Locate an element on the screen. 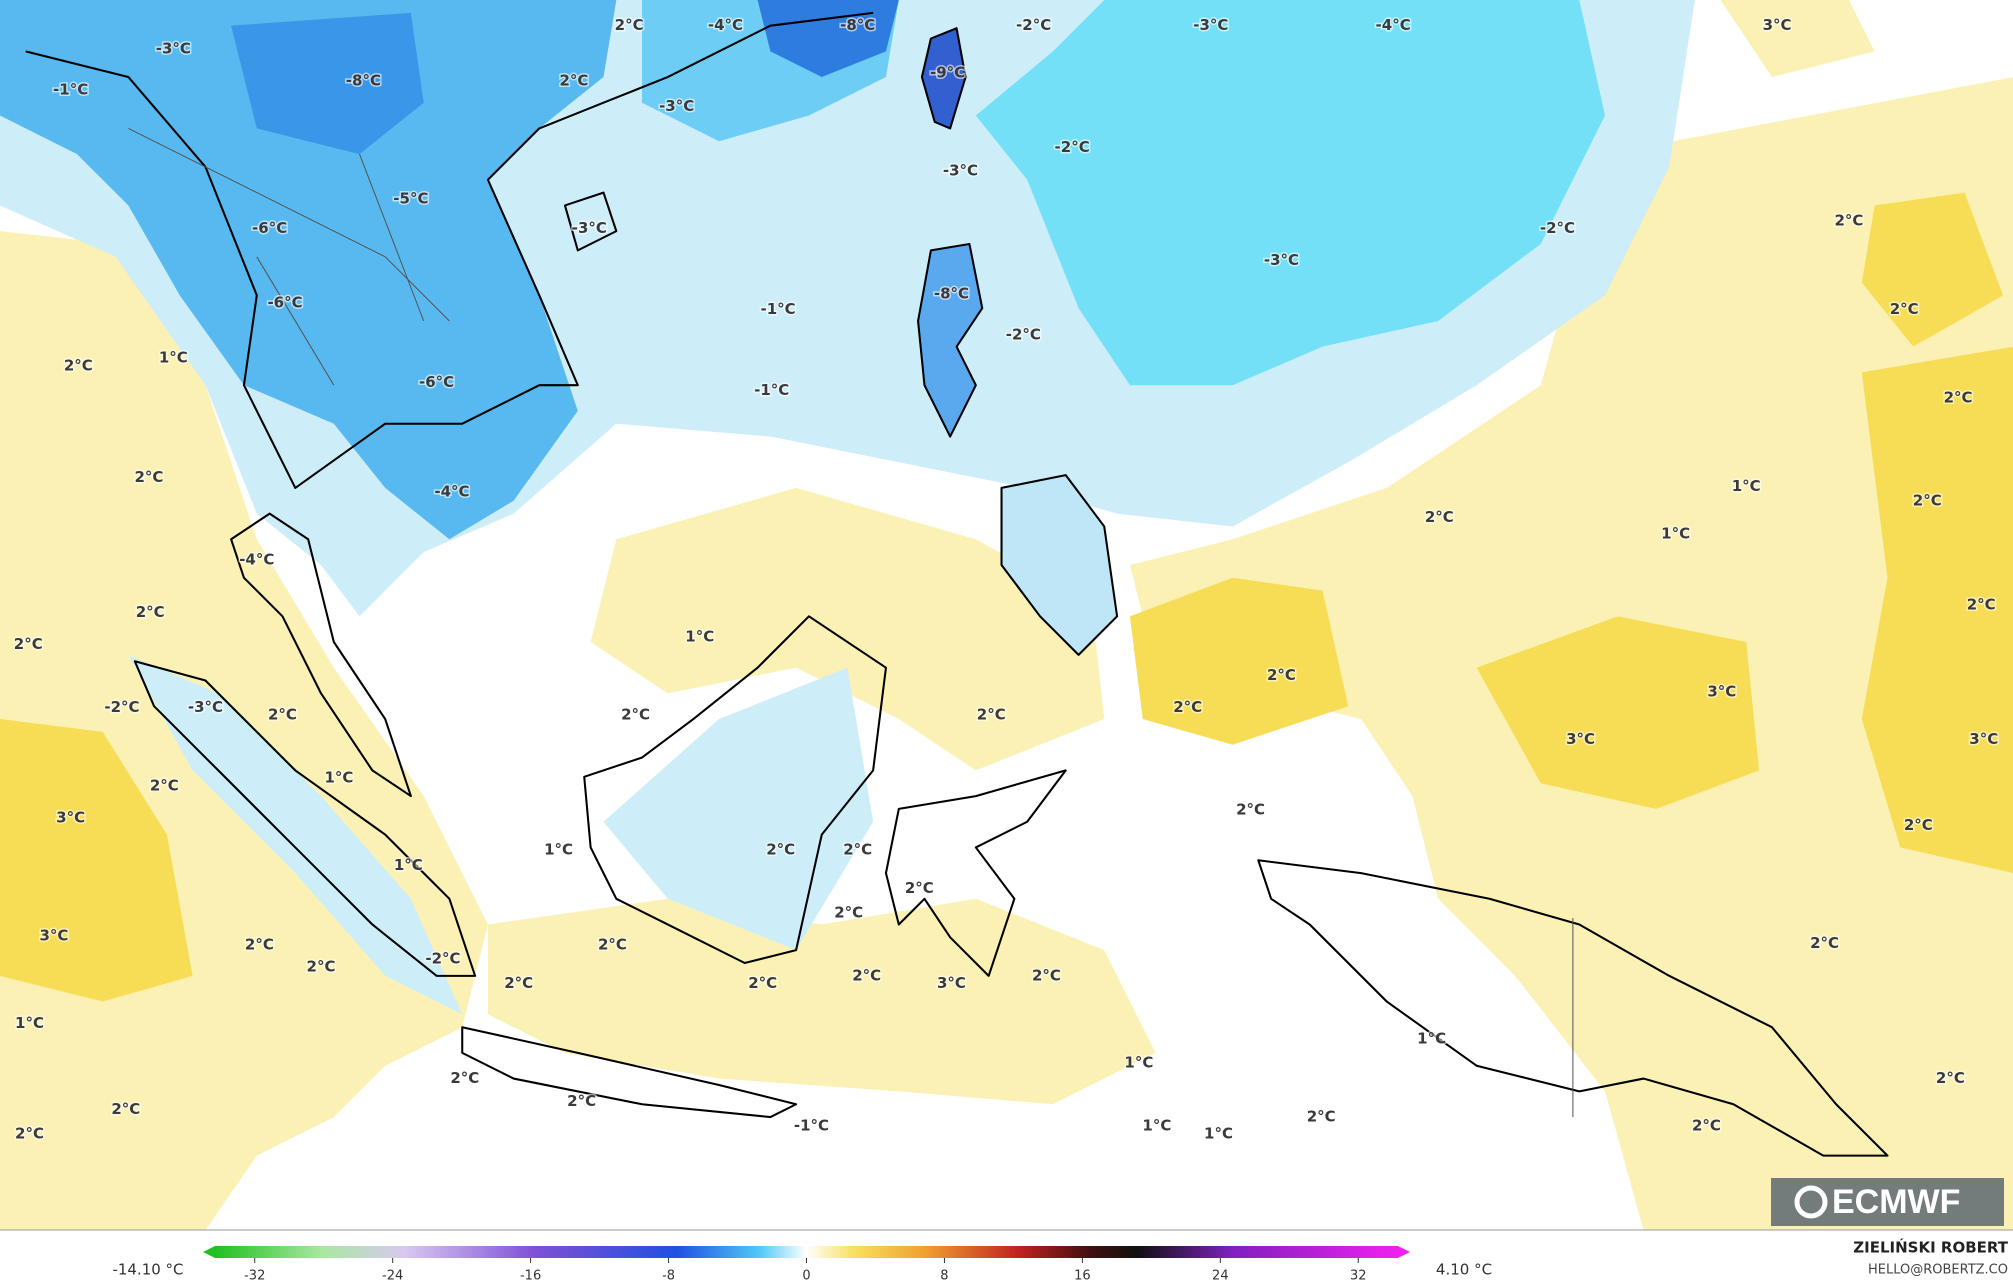  new-guinea is located at coordinates (1573, 1008).